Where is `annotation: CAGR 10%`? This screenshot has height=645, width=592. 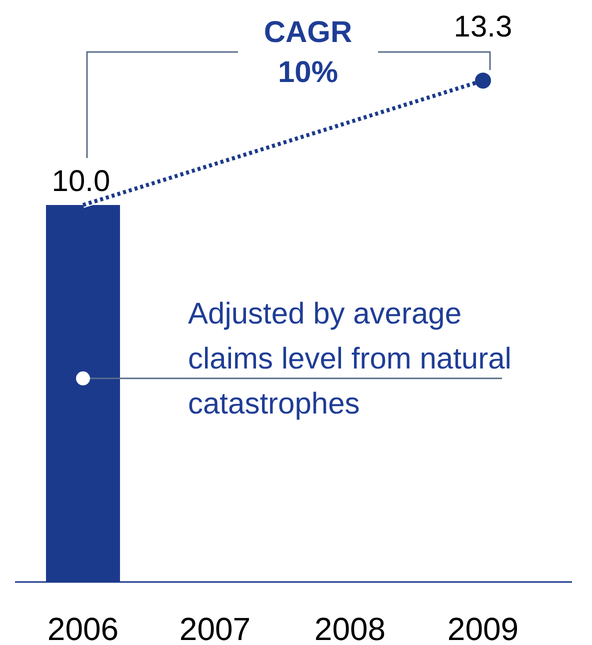
annotation: CAGR 10% is located at coordinates (308, 52).